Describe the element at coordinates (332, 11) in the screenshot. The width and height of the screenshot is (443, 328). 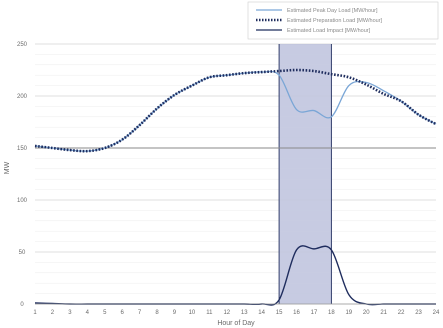
I see `legend-label: Estimated Peak Day Load [MW/hour]` at that location.